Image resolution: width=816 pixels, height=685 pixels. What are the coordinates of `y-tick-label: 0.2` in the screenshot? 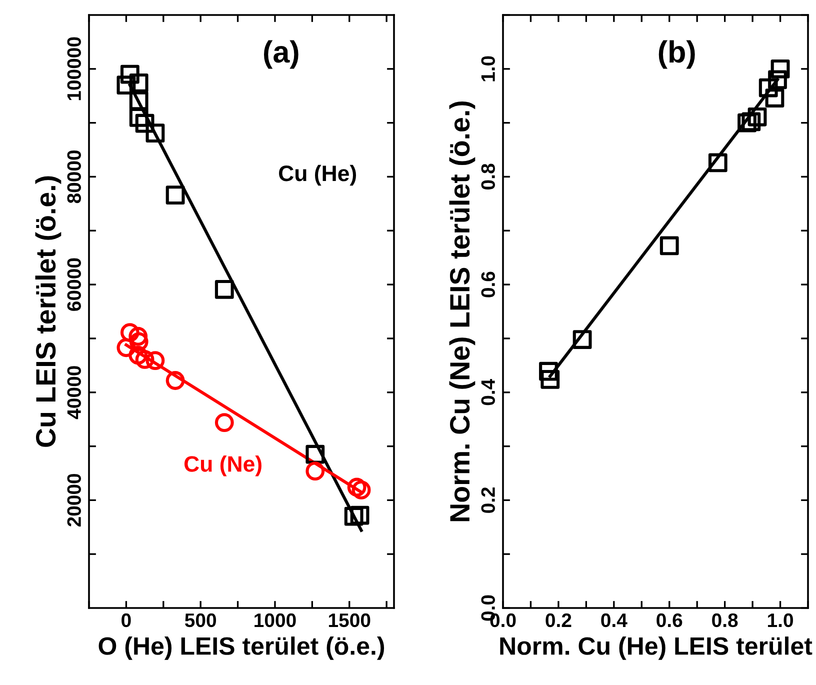 It's located at (488, 500).